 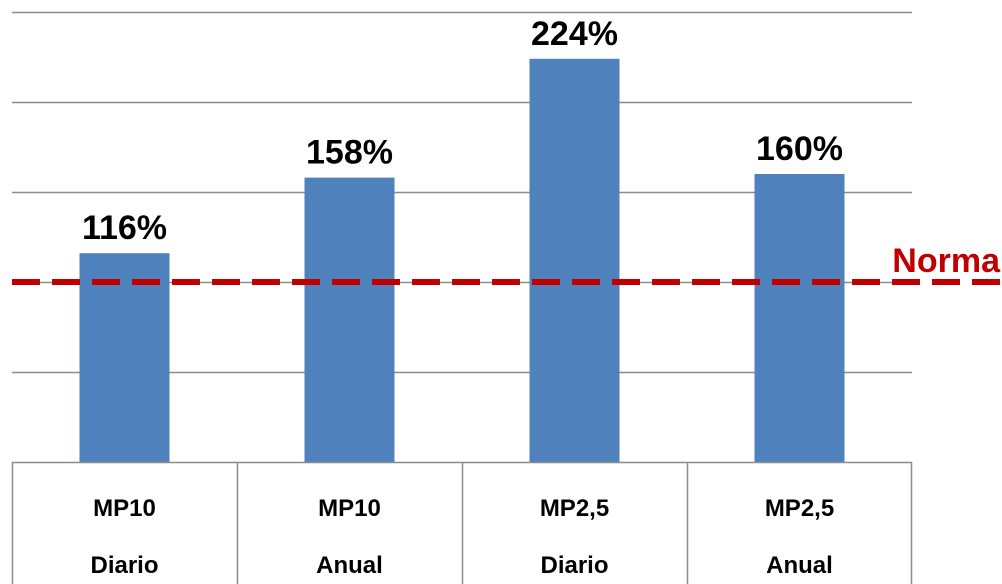 I want to click on reference-line-group: Norma, so click(x=507, y=263).